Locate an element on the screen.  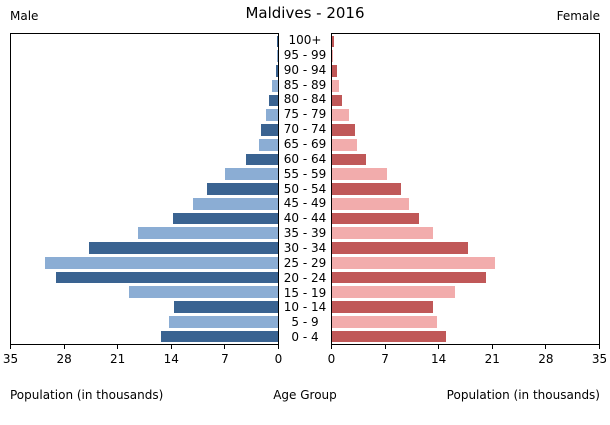
age-group-label-0-4: 0 - 4 is located at coordinates (305, 337).